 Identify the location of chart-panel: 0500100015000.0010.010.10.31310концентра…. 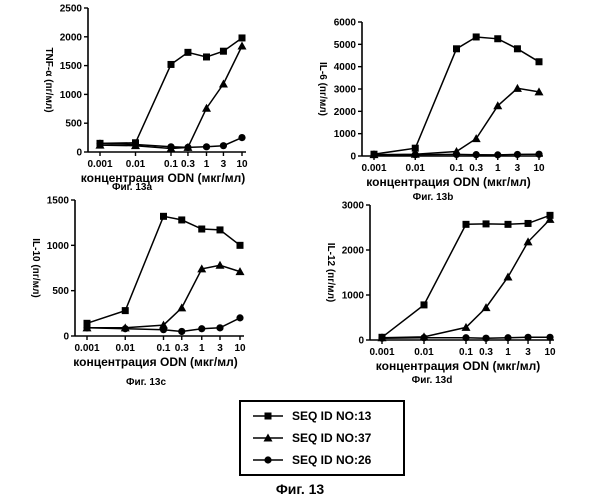
(138, 292).